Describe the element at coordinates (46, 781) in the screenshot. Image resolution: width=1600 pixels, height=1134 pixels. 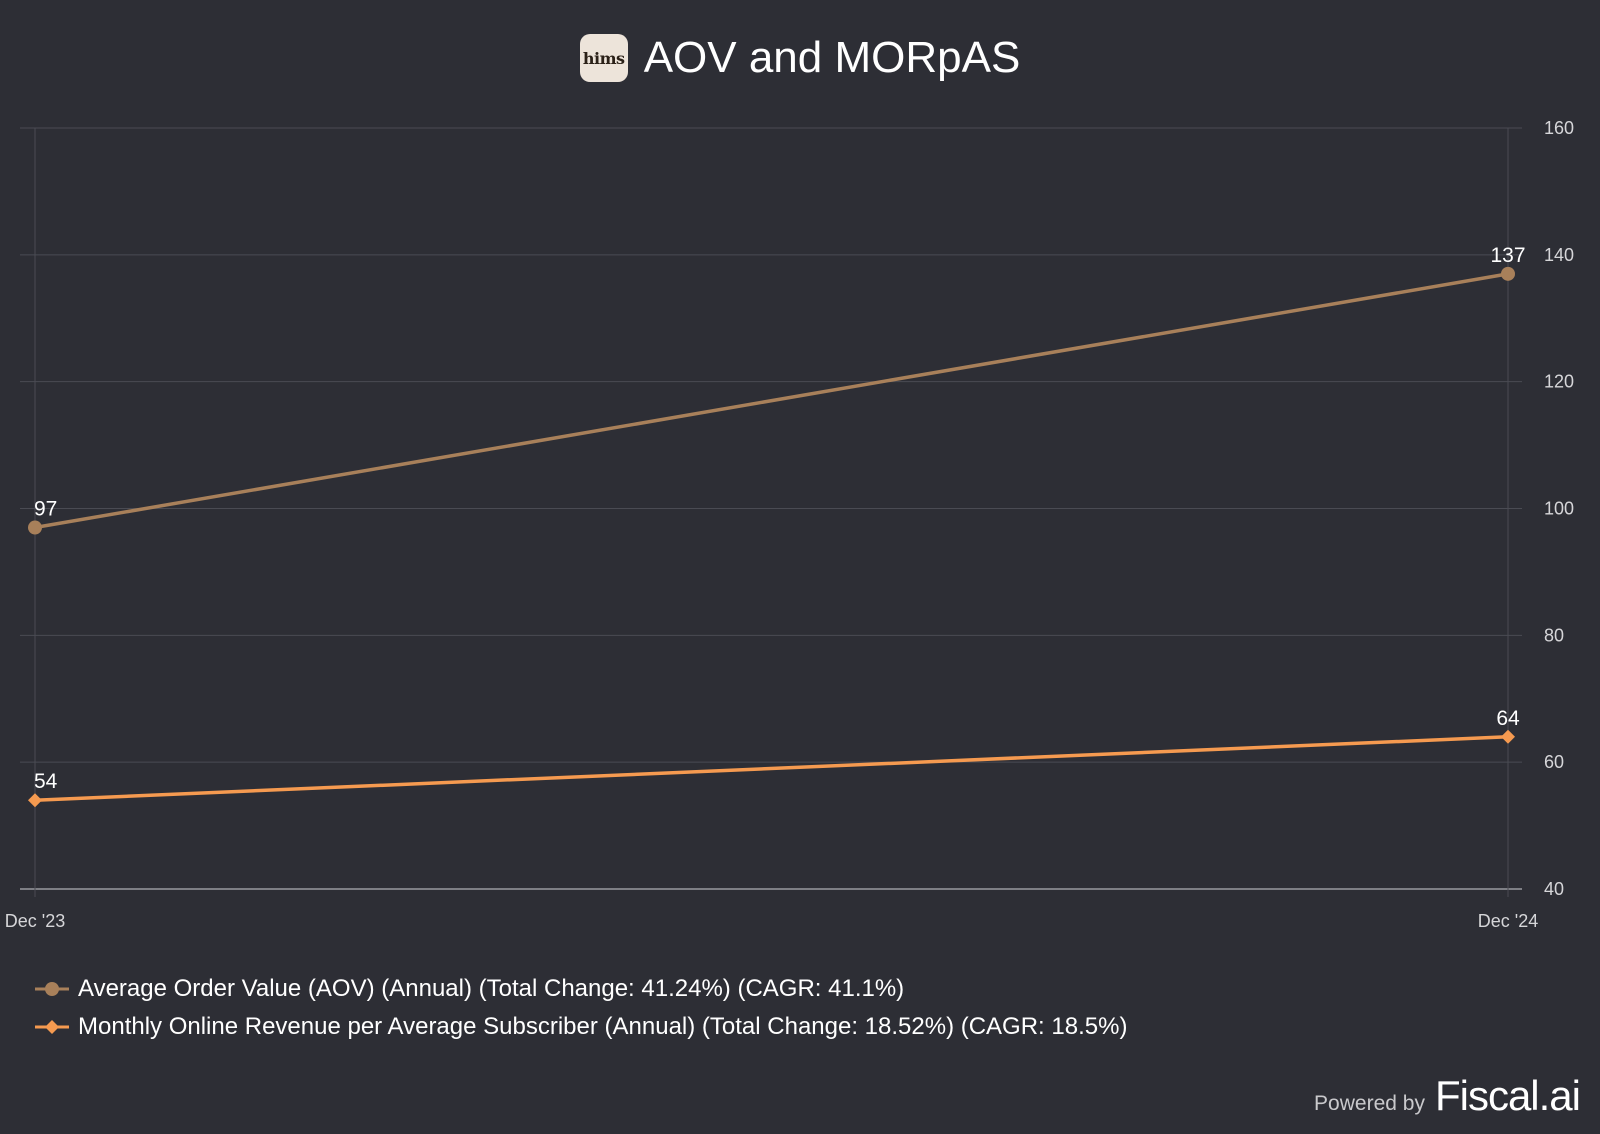
I see `data-label: 54` at that location.